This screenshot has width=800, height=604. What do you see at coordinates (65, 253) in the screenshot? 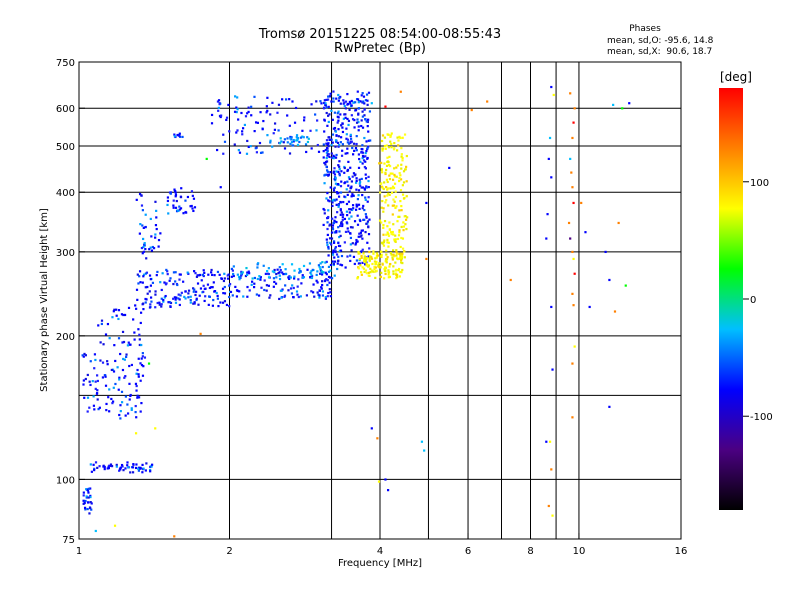
I see `y-tick-label: 300` at bounding box center [65, 253].